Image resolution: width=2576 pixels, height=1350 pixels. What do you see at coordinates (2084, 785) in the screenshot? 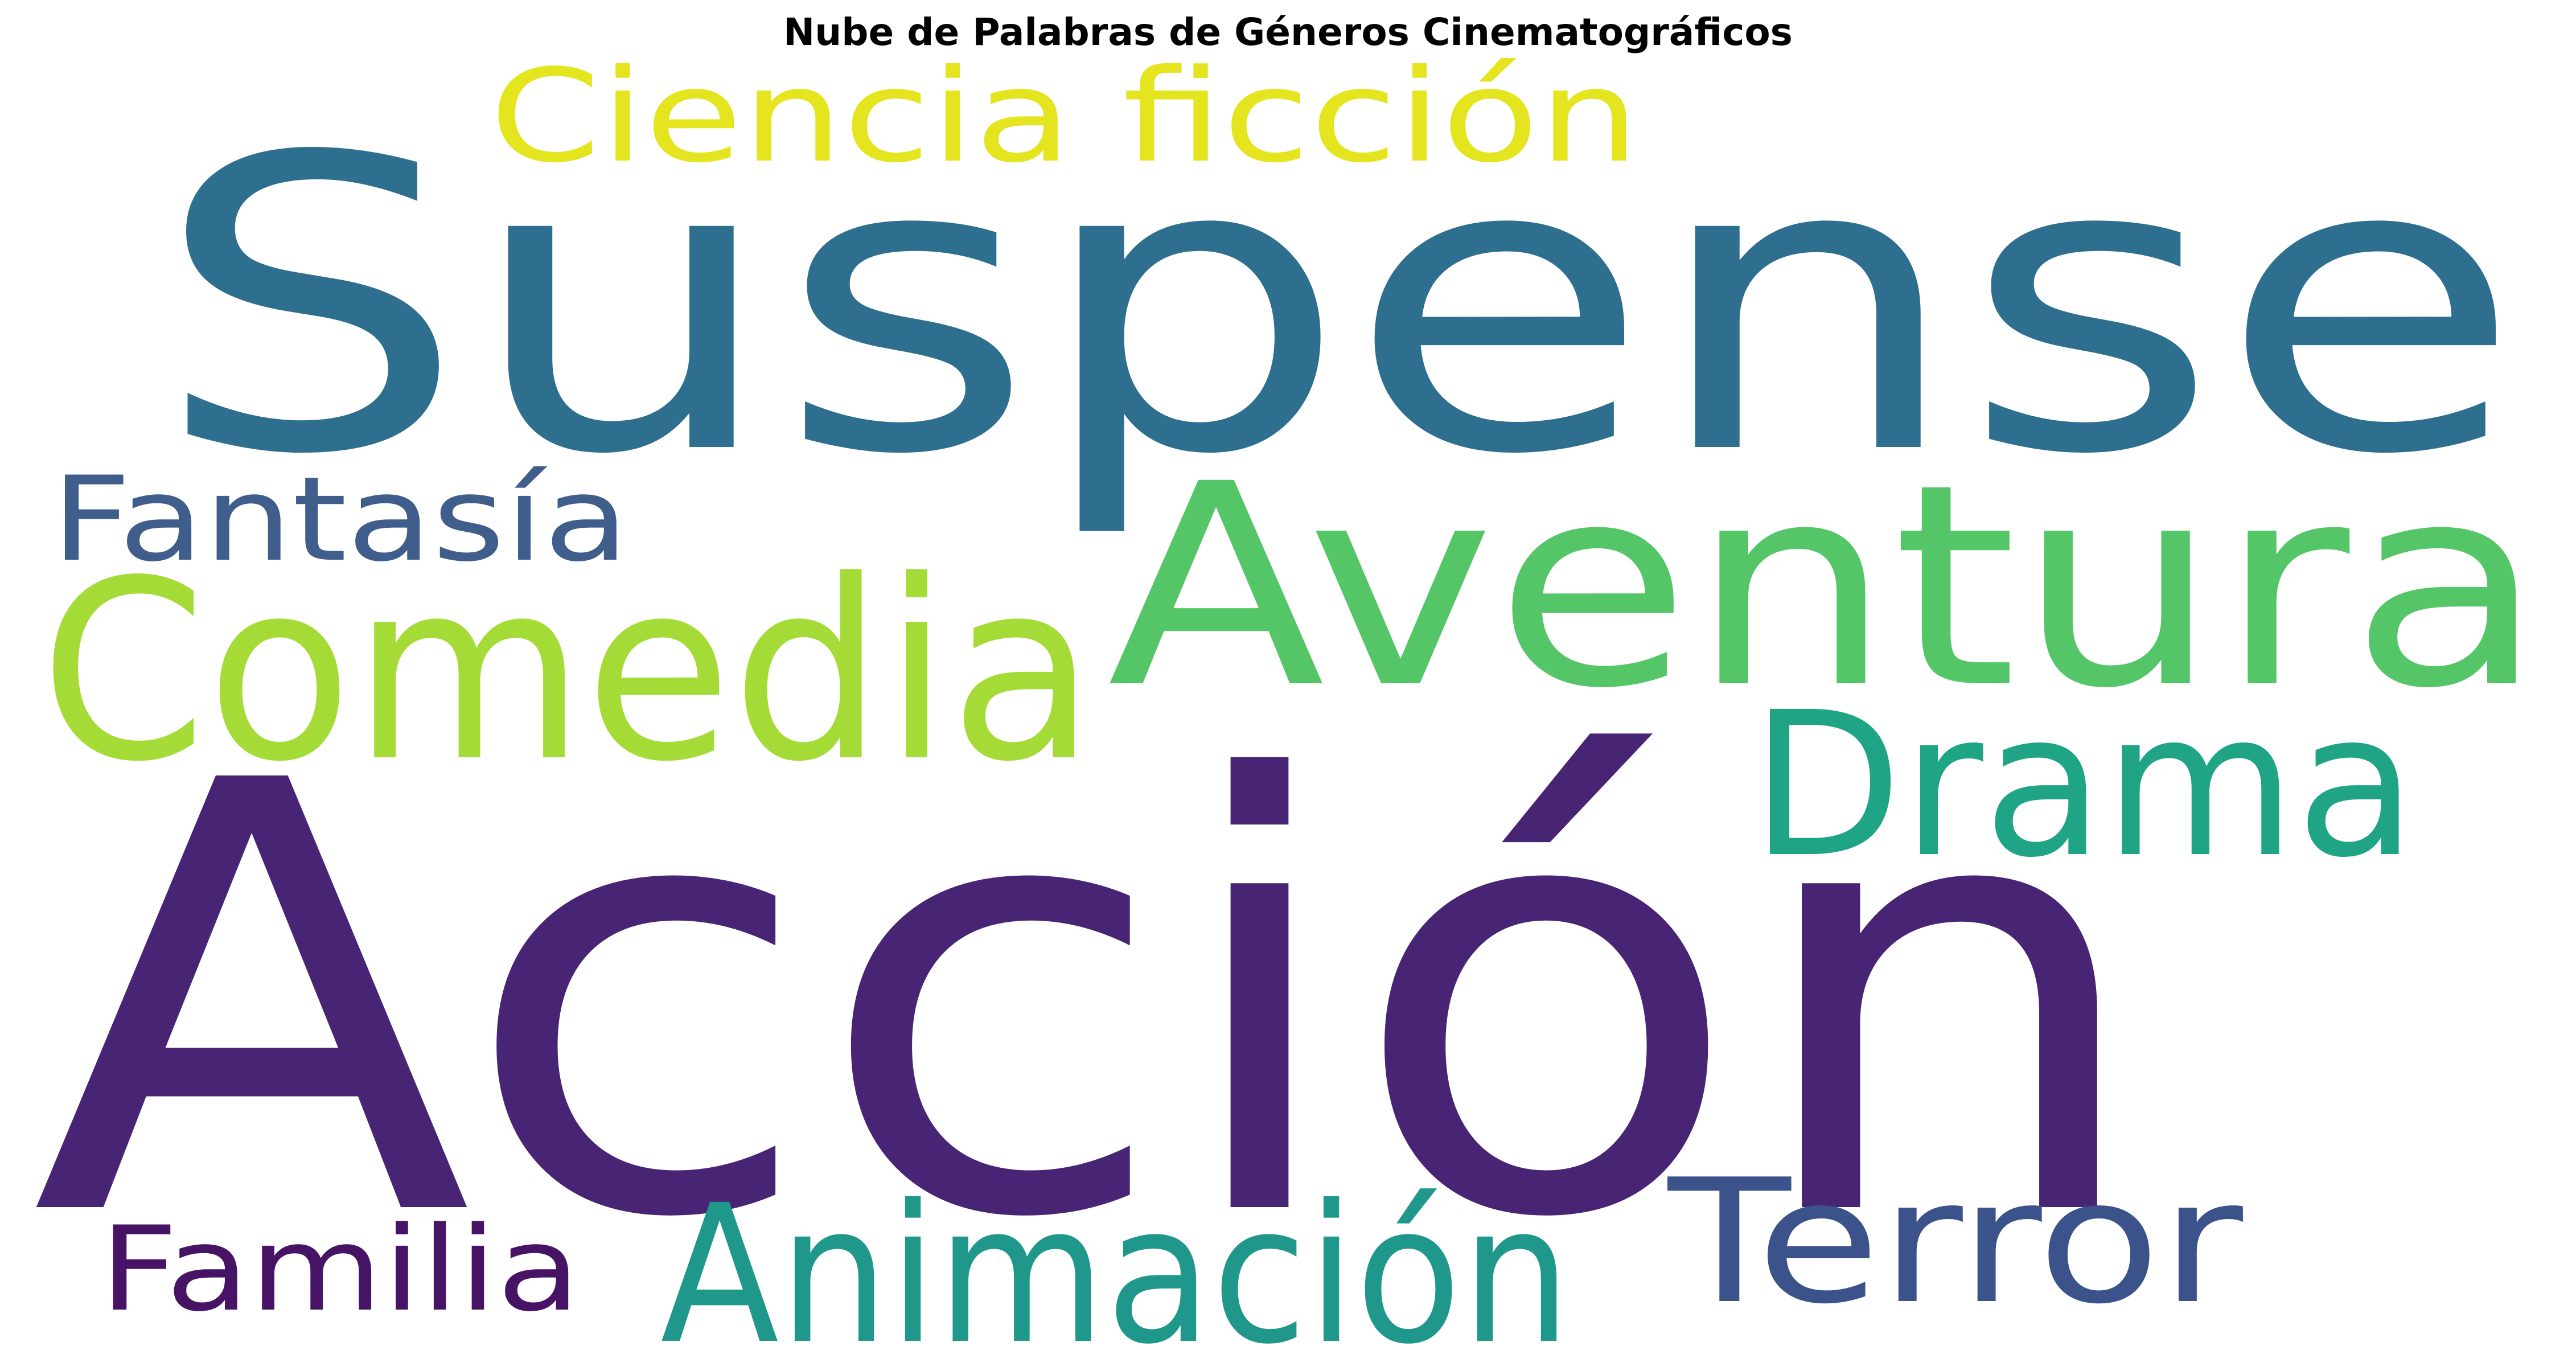
I see `word-6: Drama` at bounding box center [2084, 785].